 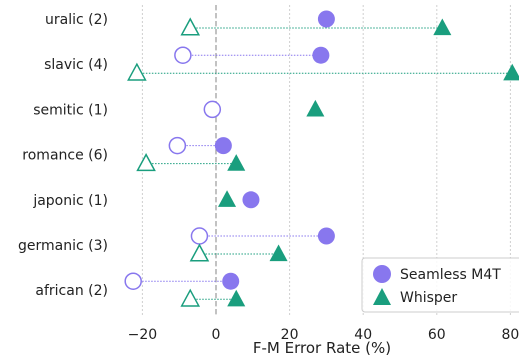 I want to click on y-tick-label: slavic (4), so click(x=76, y=65).